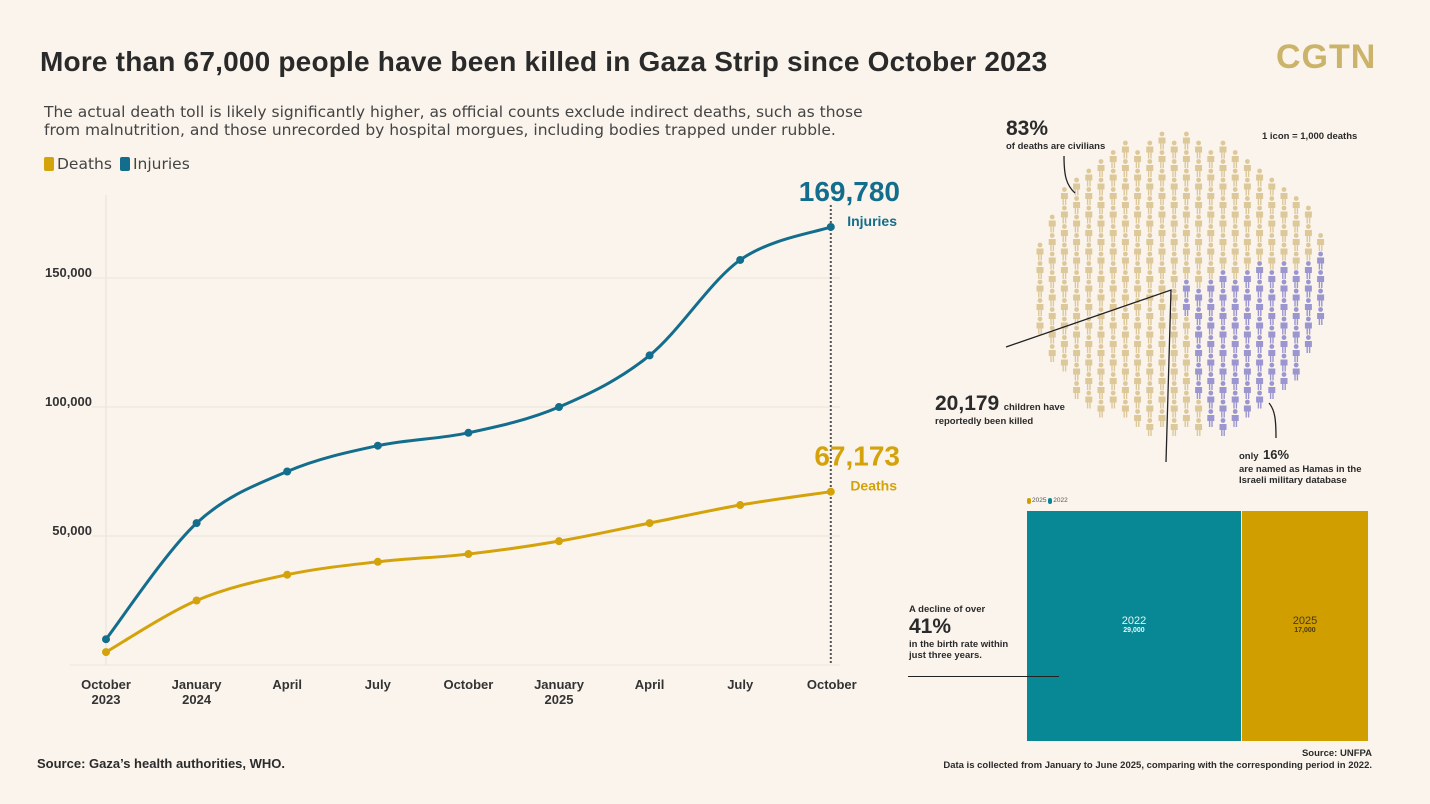  Describe the element at coordinates (983, 676) in the screenshot. I see `birth-leader-line` at that location.